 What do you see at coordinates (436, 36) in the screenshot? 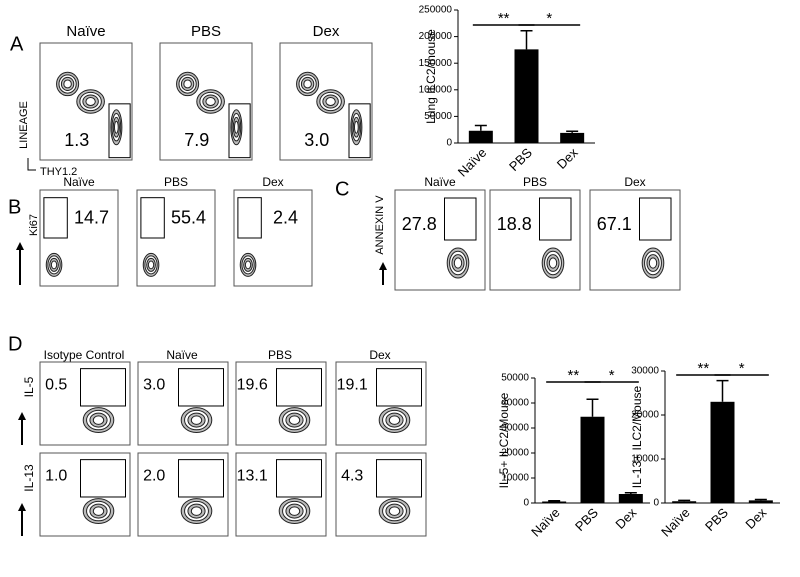
I see `y-tick-label: 200000` at bounding box center [436, 36].